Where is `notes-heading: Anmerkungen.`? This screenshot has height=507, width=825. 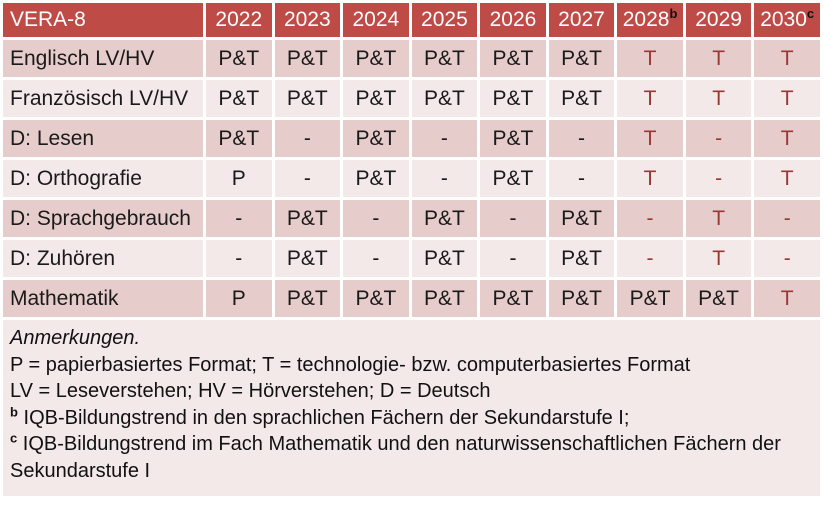
notes-heading: Anmerkungen. is located at coordinates (75, 338).